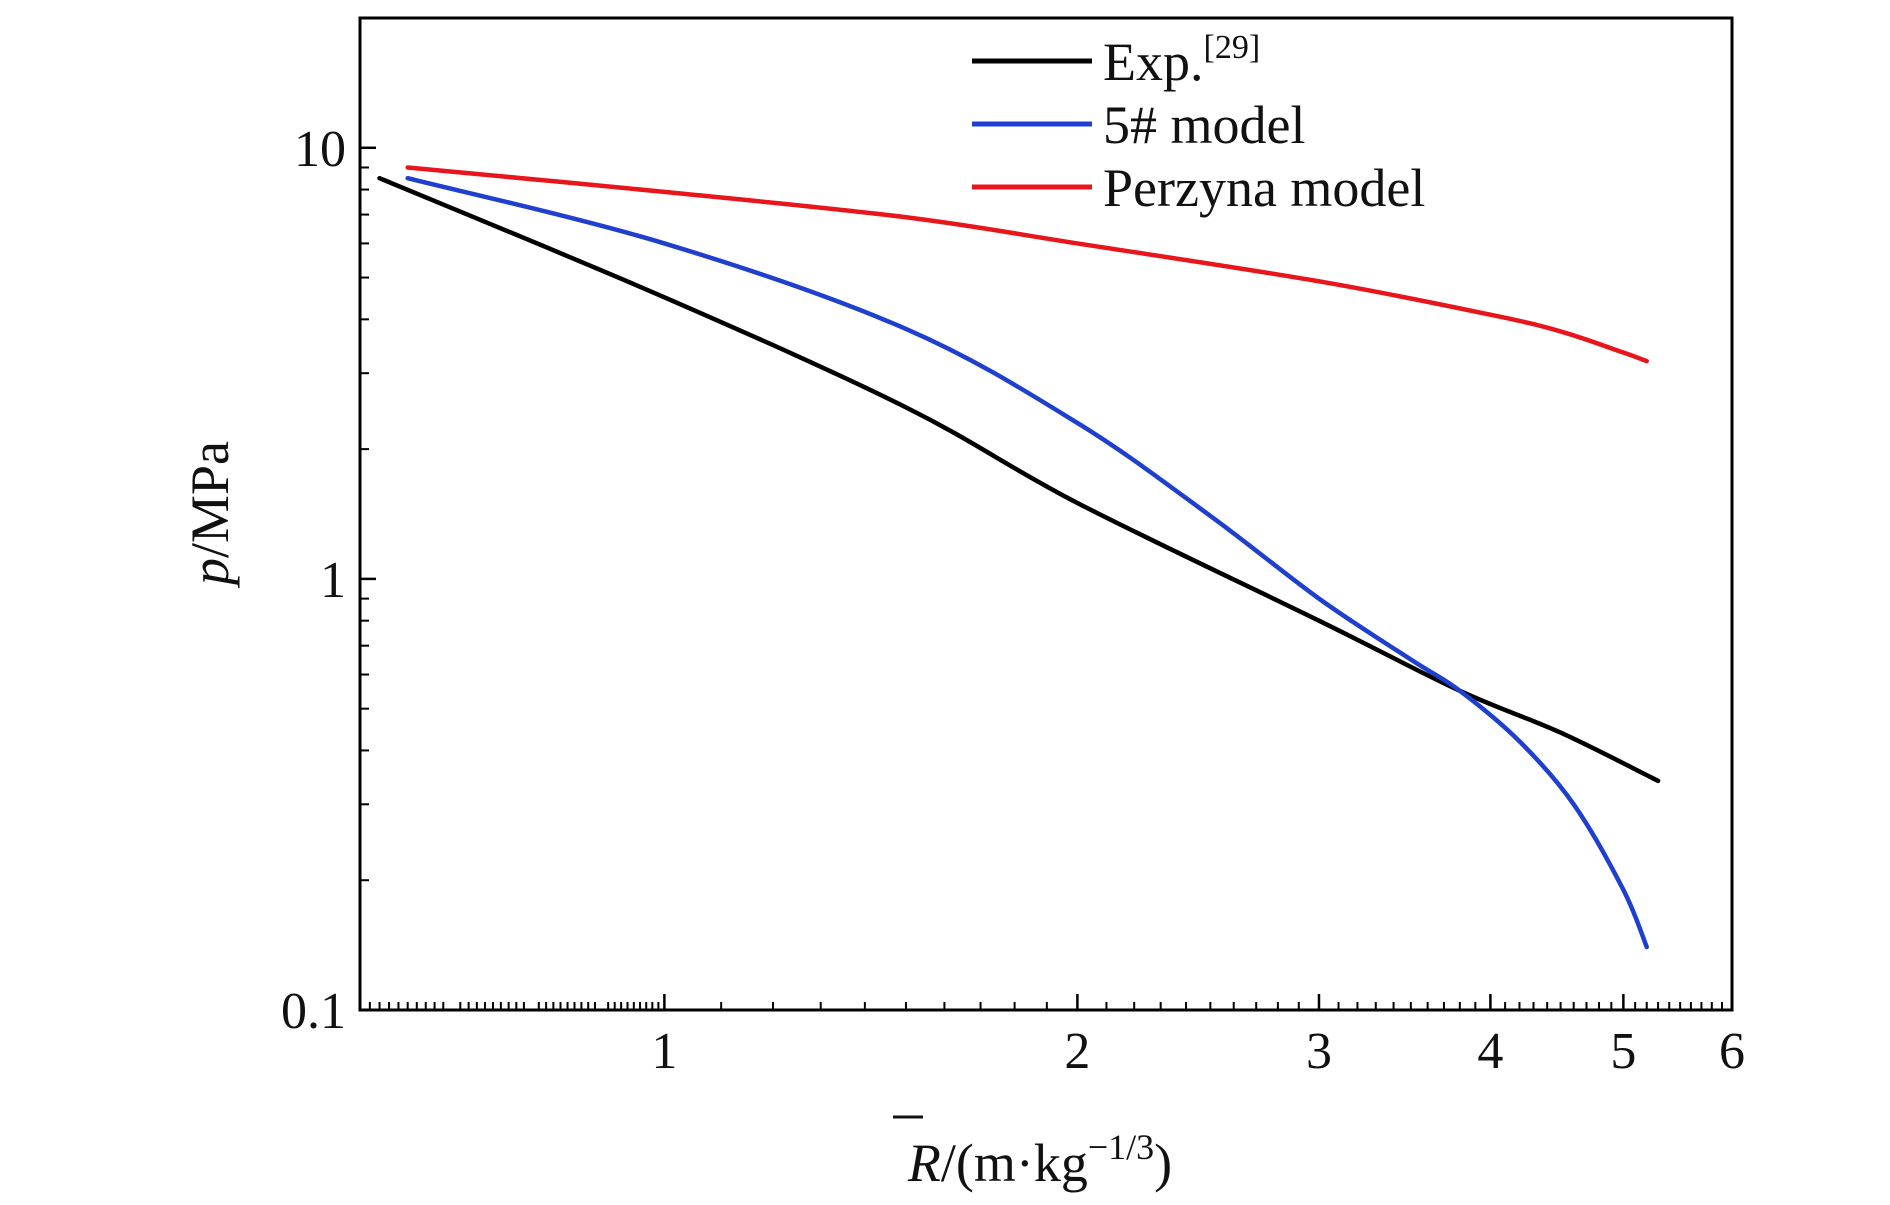 The image size is (1890, 1205). What do you see at coordinates (1027, 264) in the screenshot?
I see `series-line-perzyna-model` at bounding box center [1027, 264].